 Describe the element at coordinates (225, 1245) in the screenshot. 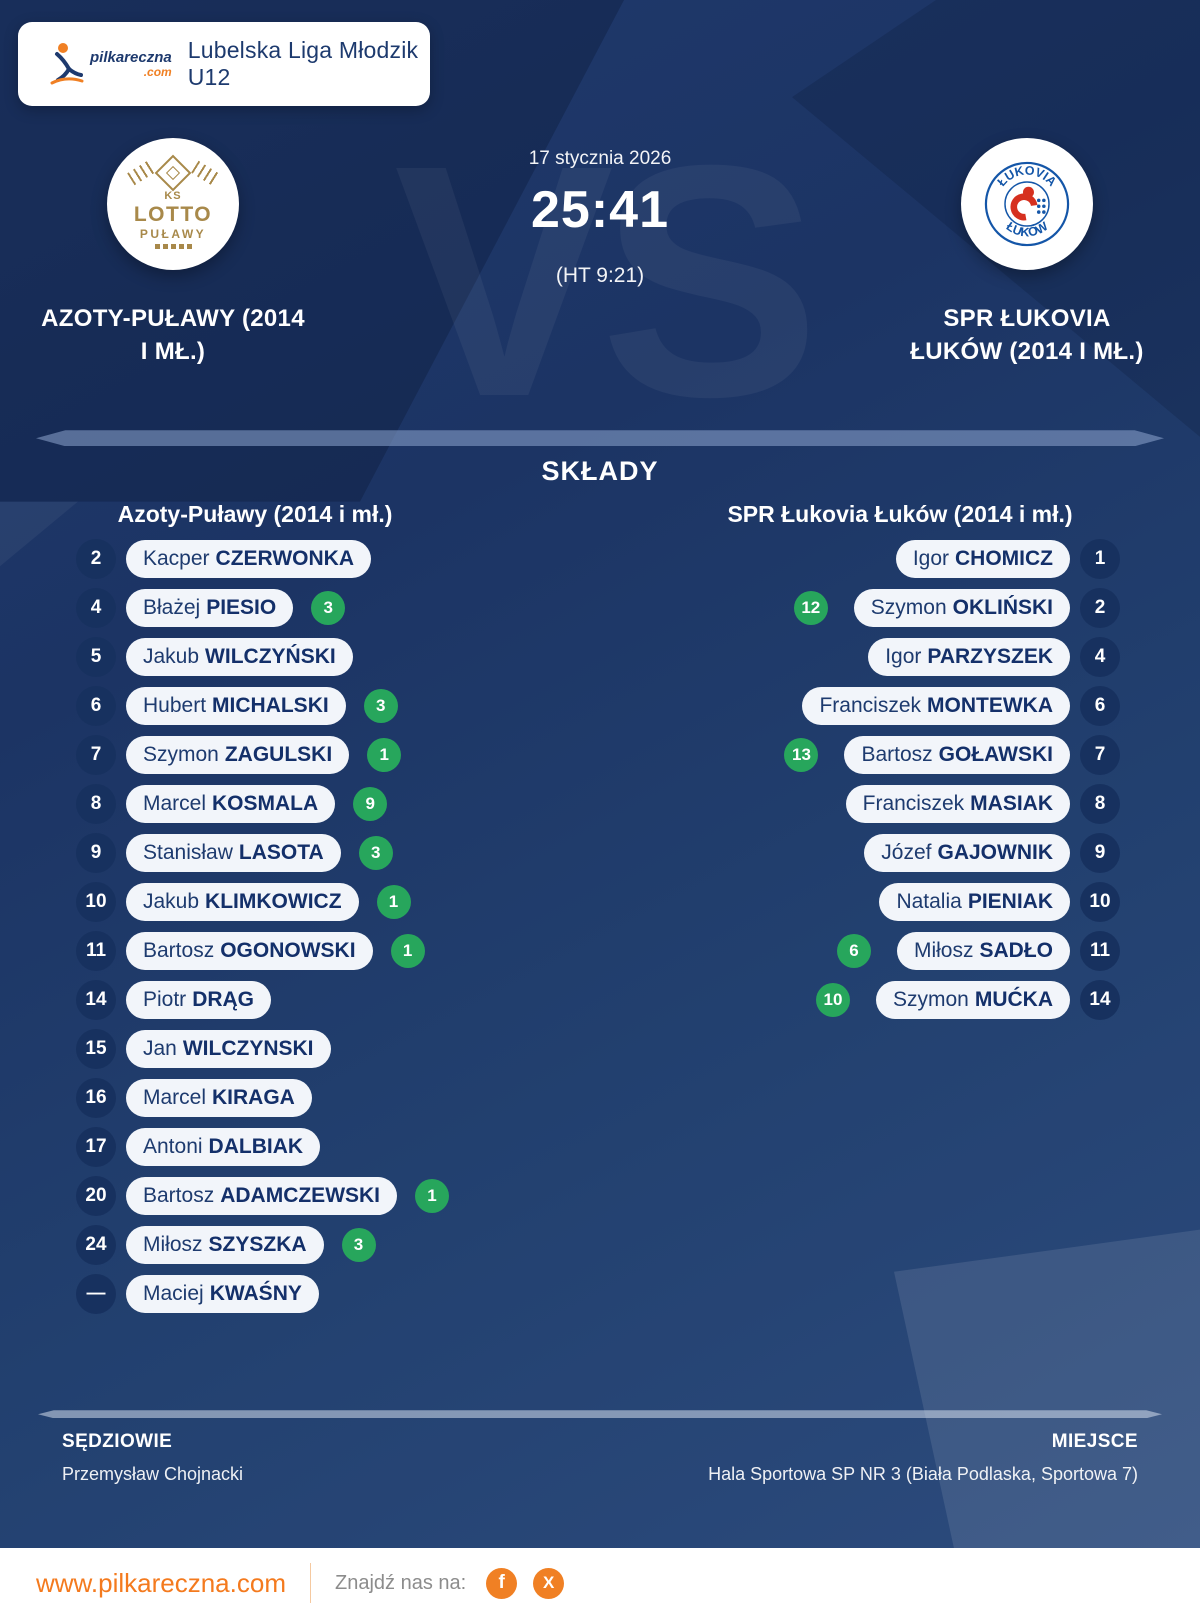

I see `player-pill: Miłosz SZYSZKA` at that location.